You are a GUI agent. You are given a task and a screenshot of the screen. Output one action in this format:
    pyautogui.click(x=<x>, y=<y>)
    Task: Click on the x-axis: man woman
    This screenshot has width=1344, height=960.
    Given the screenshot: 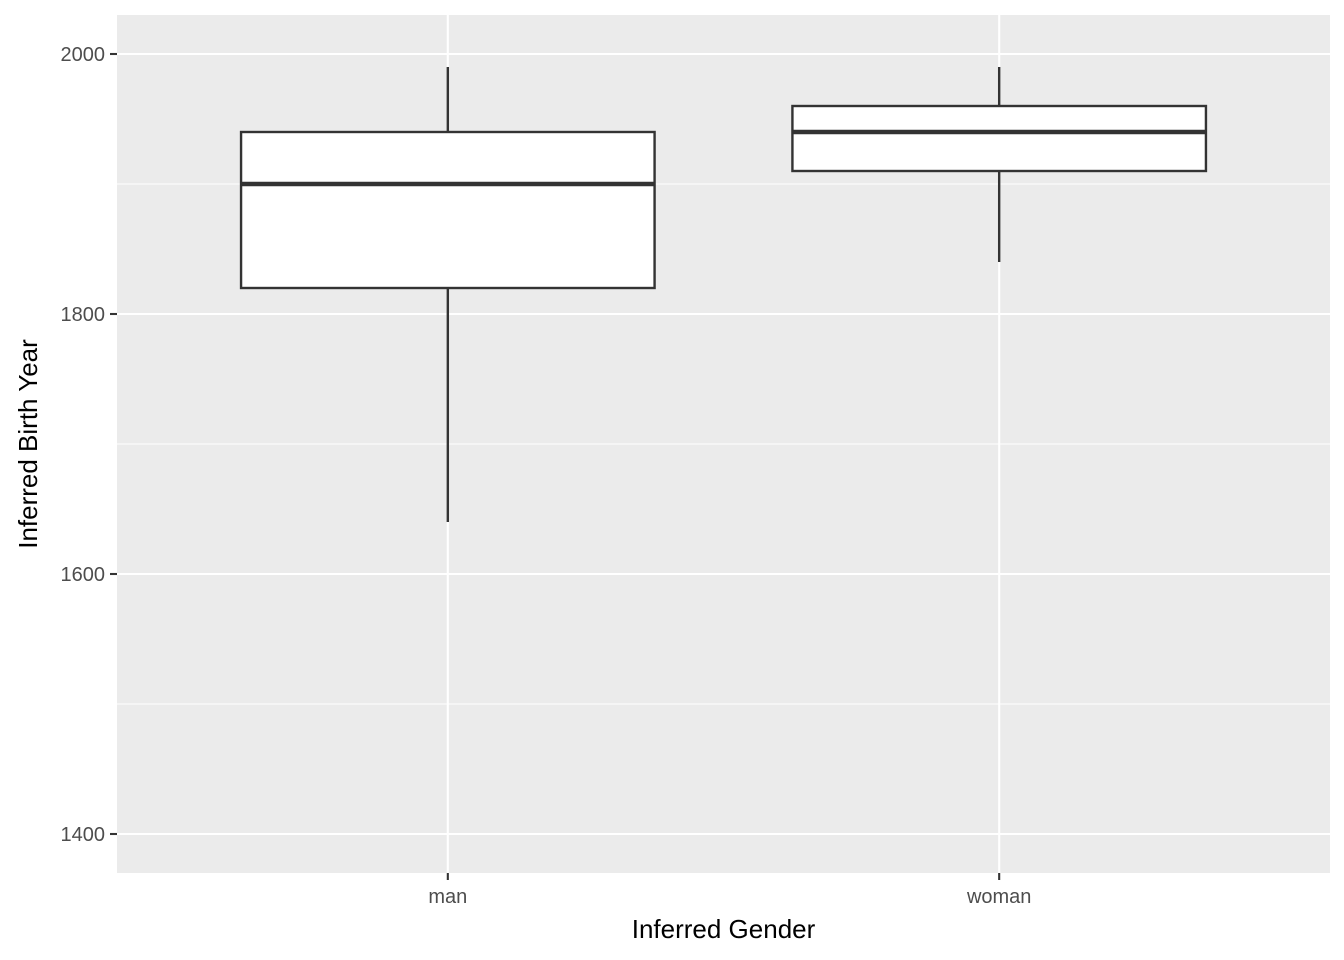 What is the action you would take?
    pyautogui.click(x=729, y=890)
    